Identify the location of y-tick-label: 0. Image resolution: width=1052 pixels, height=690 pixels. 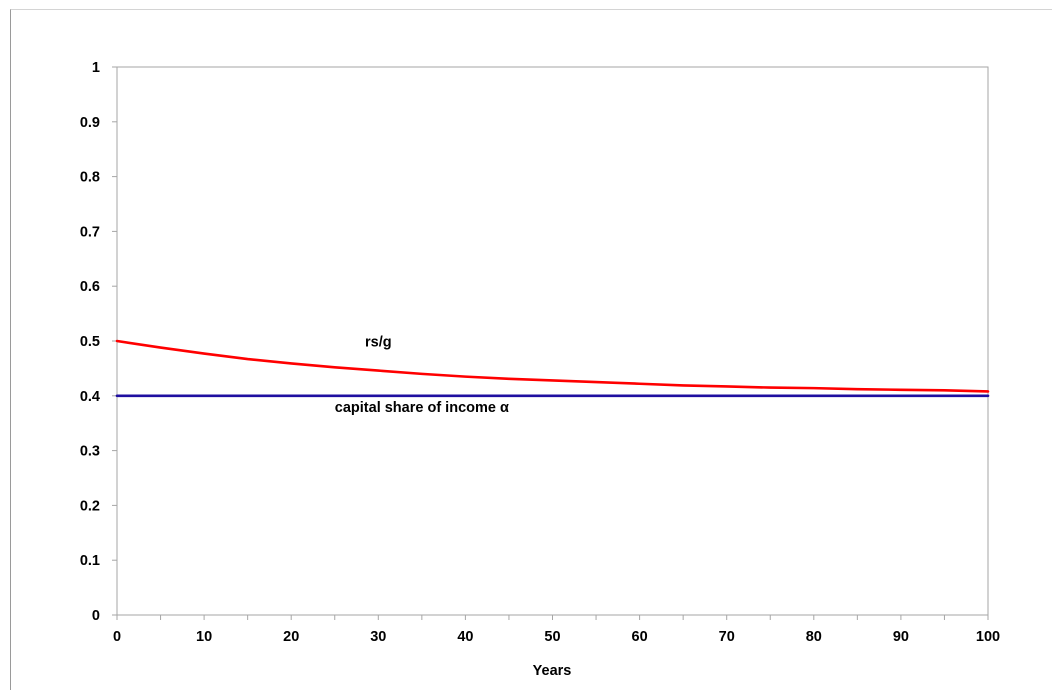
(96, 616).